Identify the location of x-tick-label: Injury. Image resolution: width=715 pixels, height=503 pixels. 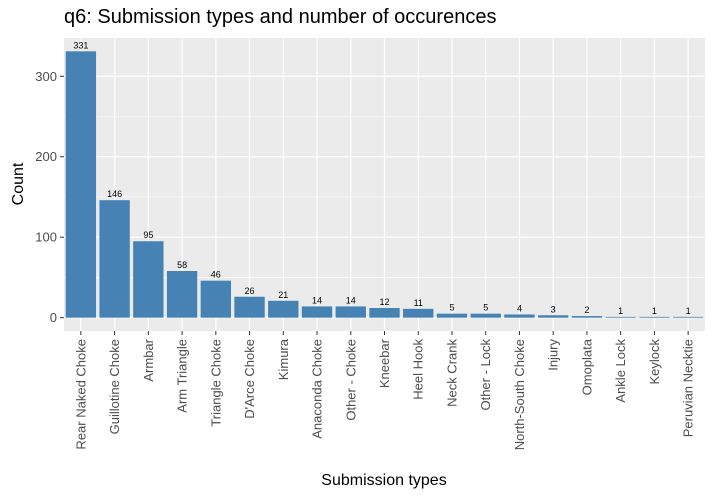
(553, 355).